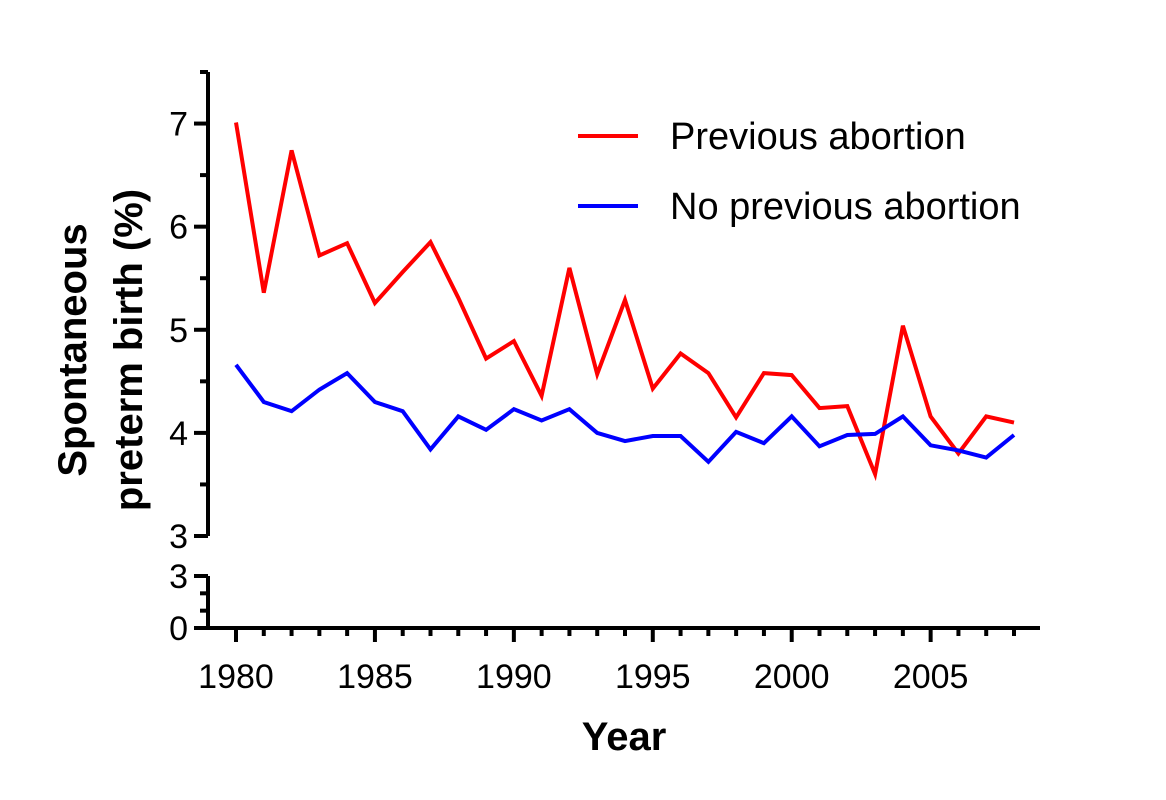 Image resolution: width=1166 pixels, height=800 pixels. I want to click on y-tick-label-lower: 3, so click(178, 577).